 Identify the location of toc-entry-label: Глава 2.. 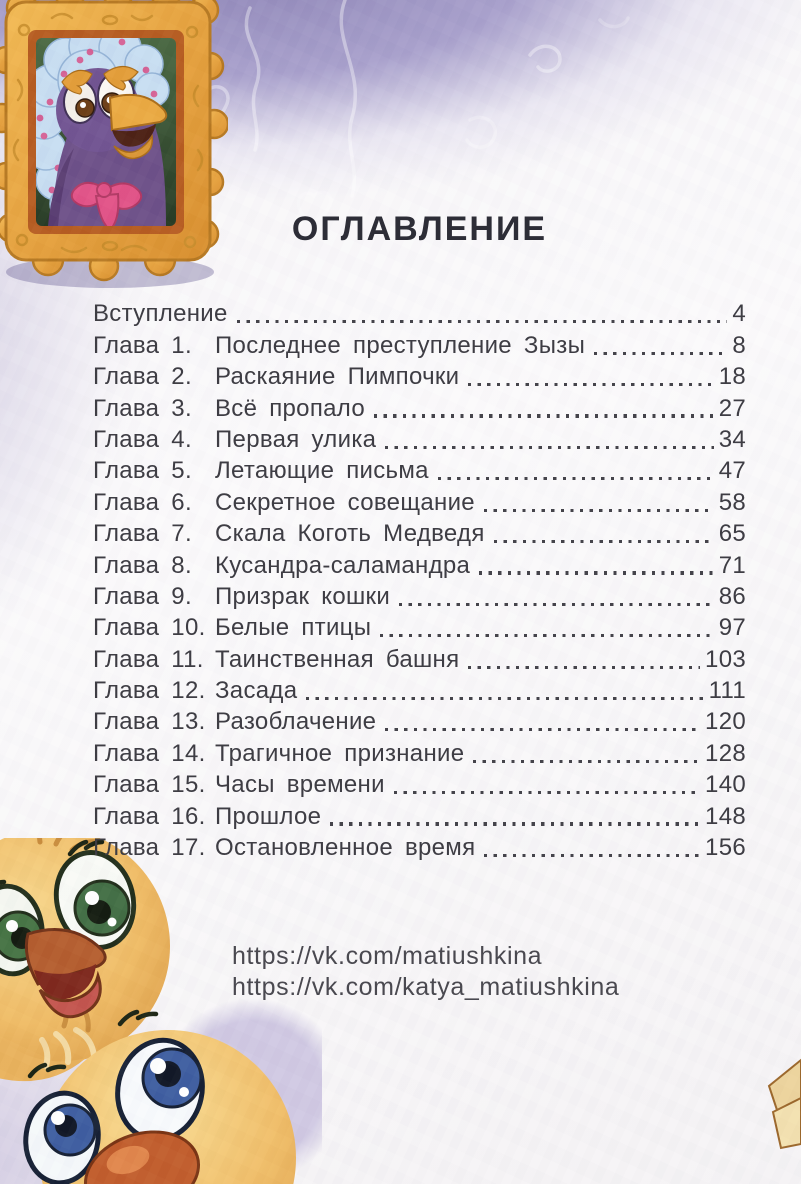
(142, 377).